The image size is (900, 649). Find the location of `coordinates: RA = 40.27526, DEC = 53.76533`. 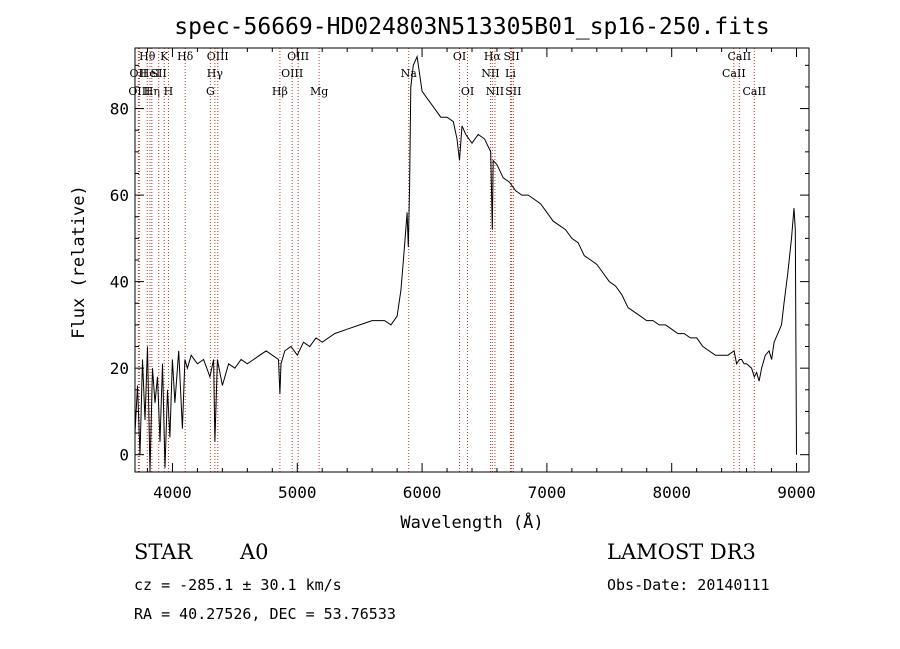

coordinates: RA = 40.27526, DEC = 53.76533 is located at coordinates (265, 614).